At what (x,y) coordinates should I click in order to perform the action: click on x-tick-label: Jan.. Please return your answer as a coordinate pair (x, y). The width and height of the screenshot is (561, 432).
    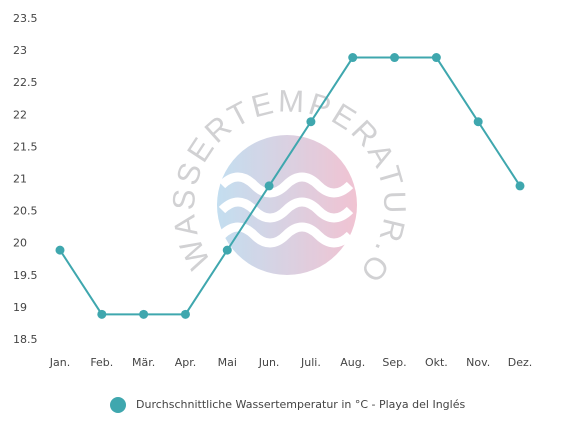
    Looking at the image, I should click on (59, 362).